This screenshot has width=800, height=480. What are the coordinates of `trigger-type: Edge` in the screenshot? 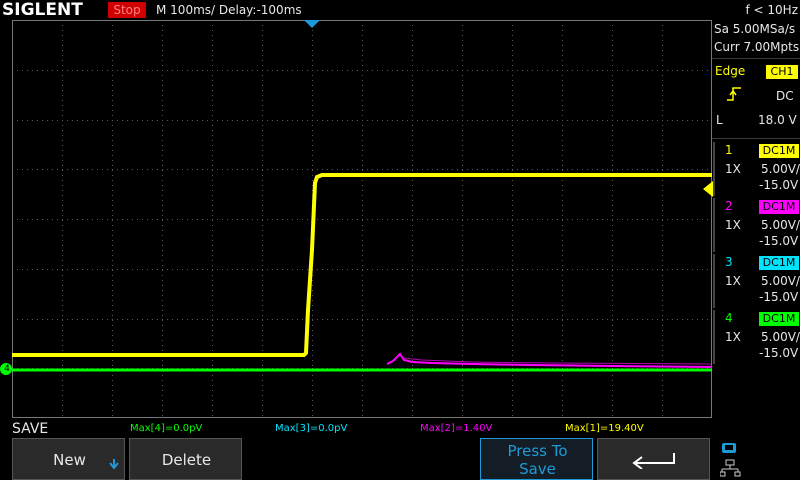 It's located at (730, 71).